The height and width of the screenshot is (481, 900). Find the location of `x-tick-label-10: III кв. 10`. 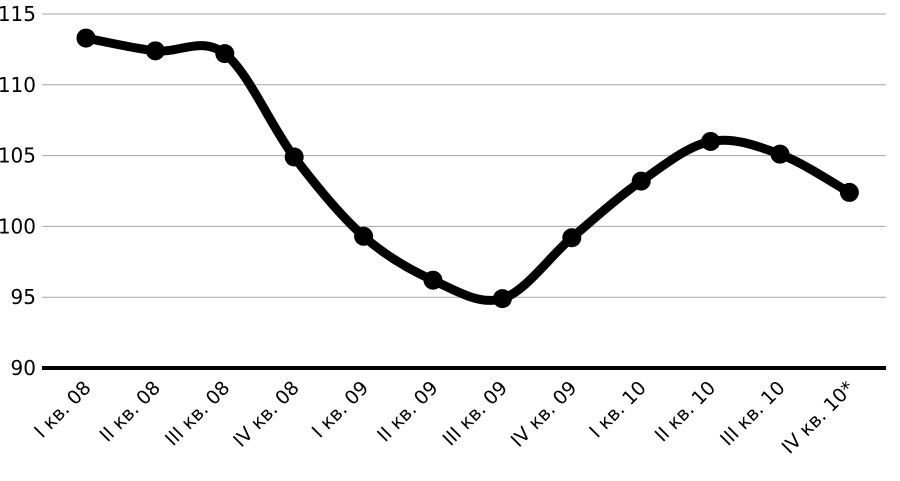

x-tick-label-10: III кв. 10 is located at coordinates (752, 413).